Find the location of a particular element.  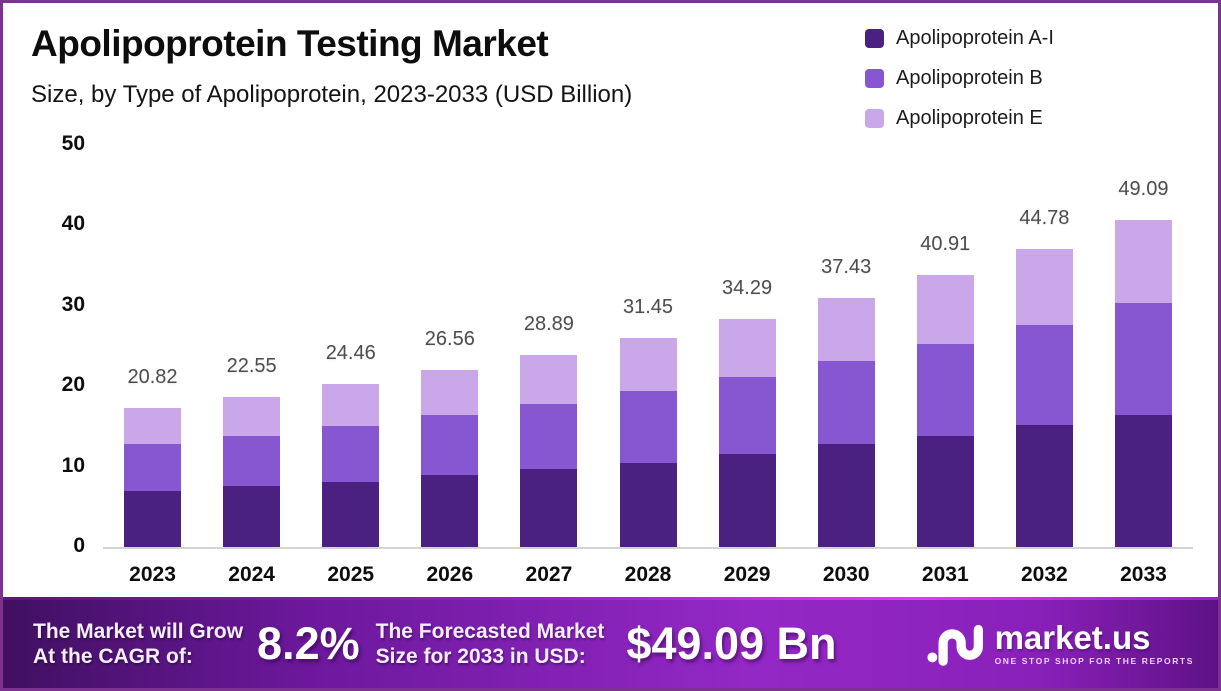

x-axis-label: 2025 is located at coordinates (351, 574).